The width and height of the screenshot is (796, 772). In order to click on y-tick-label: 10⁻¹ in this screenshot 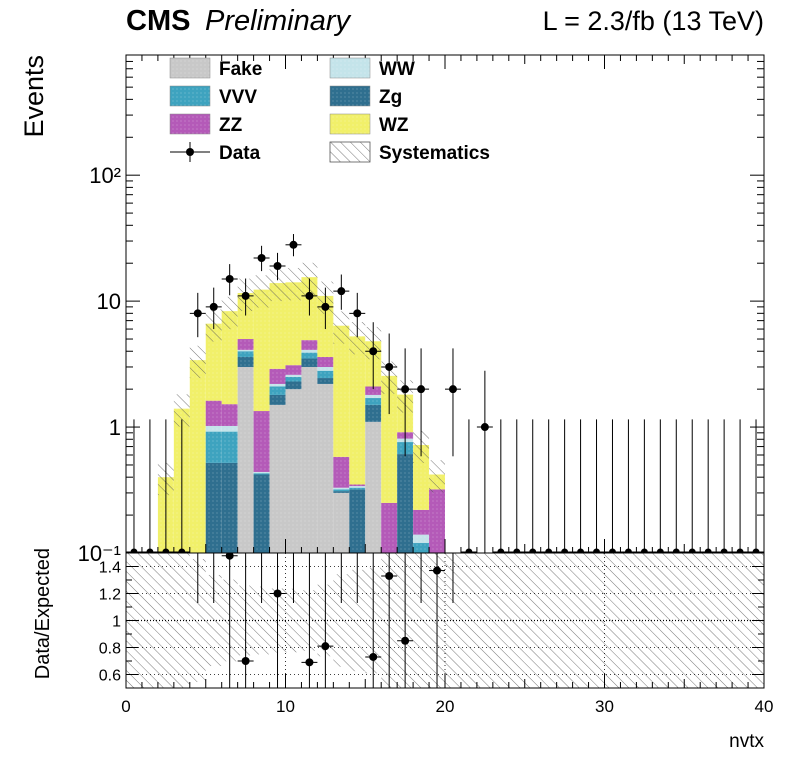, I will do `click(99, 553)`.